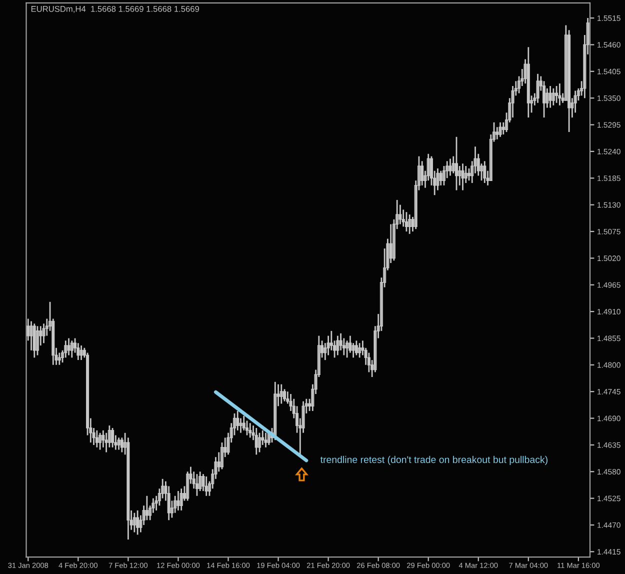  What do you see at coordinates (434, 460) in the screenshot?
I see `annotation: trendline retest (don't trade on breakout but pullback)` at bounding box center [434, 460].